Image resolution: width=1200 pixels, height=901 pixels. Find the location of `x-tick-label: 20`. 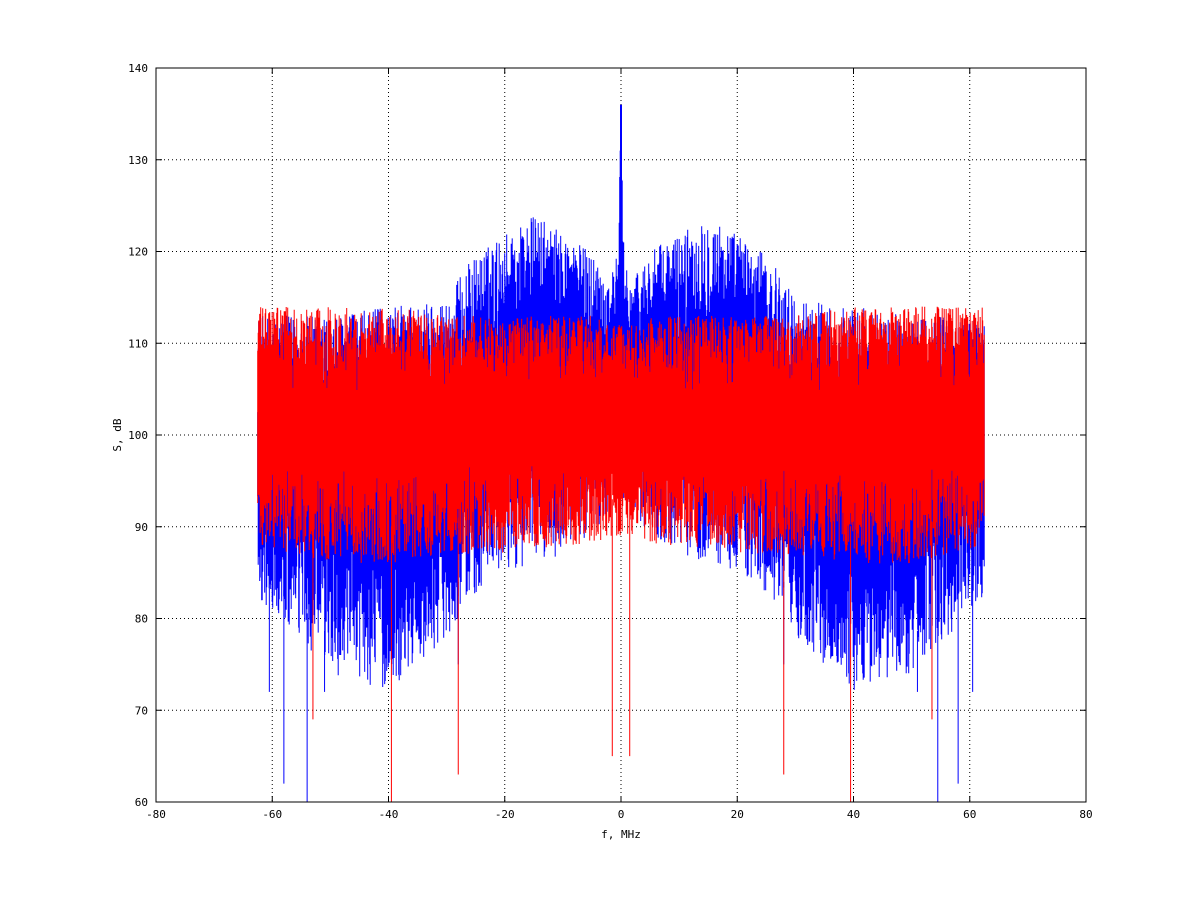

x-tick-label: 20 is located at coordinates (737, 814).